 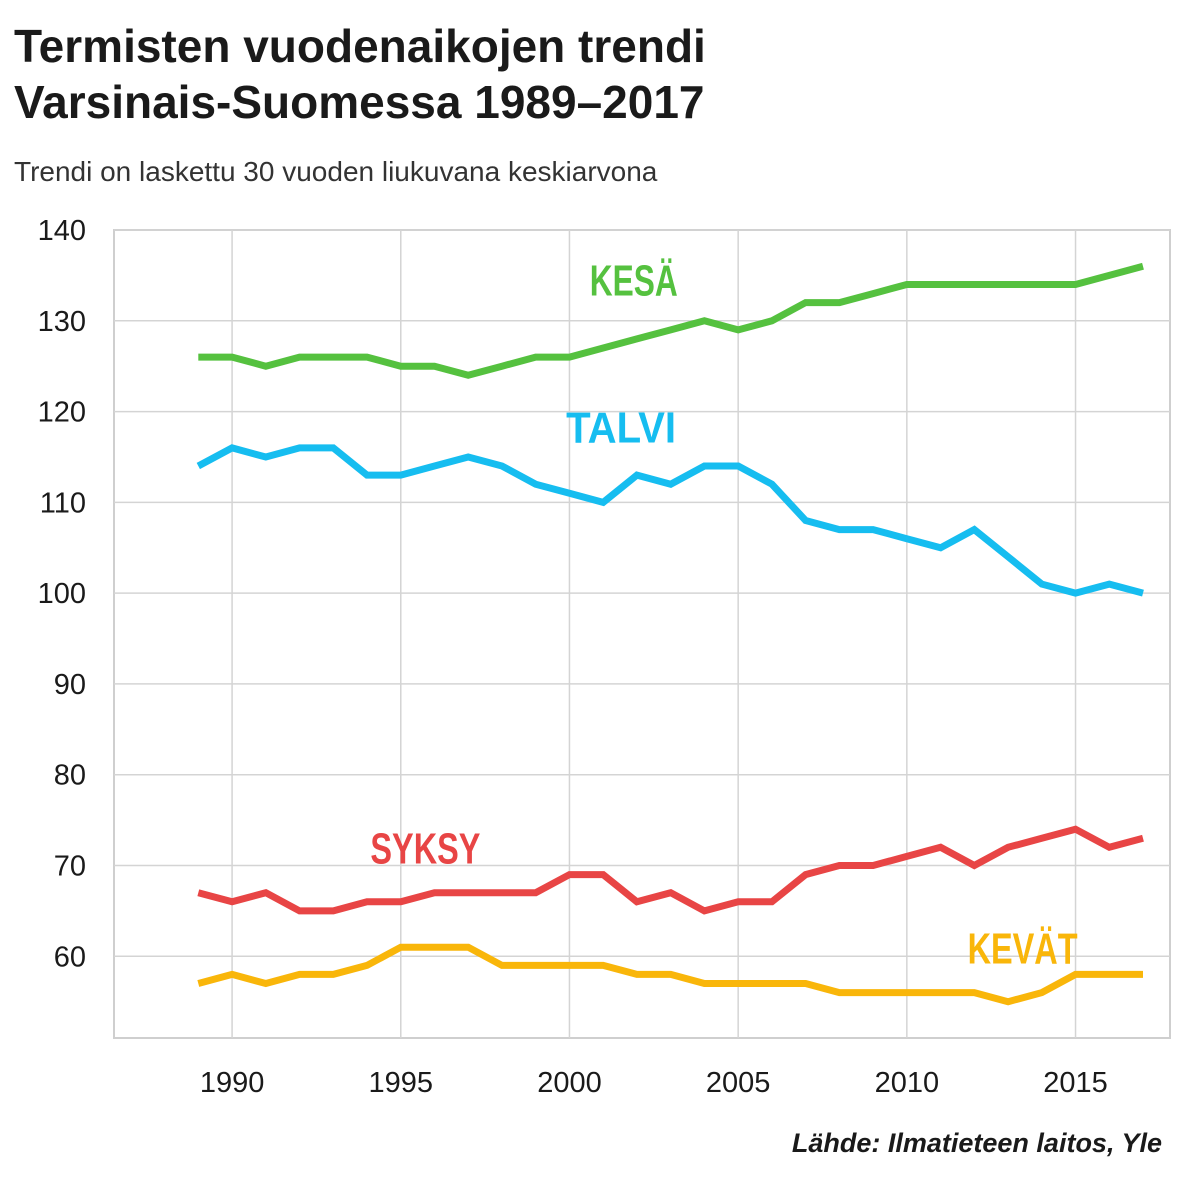 I want to click on chart-title-line-2: Varsinais-Suomessa 1989–2017, so click(x=359, y=102).